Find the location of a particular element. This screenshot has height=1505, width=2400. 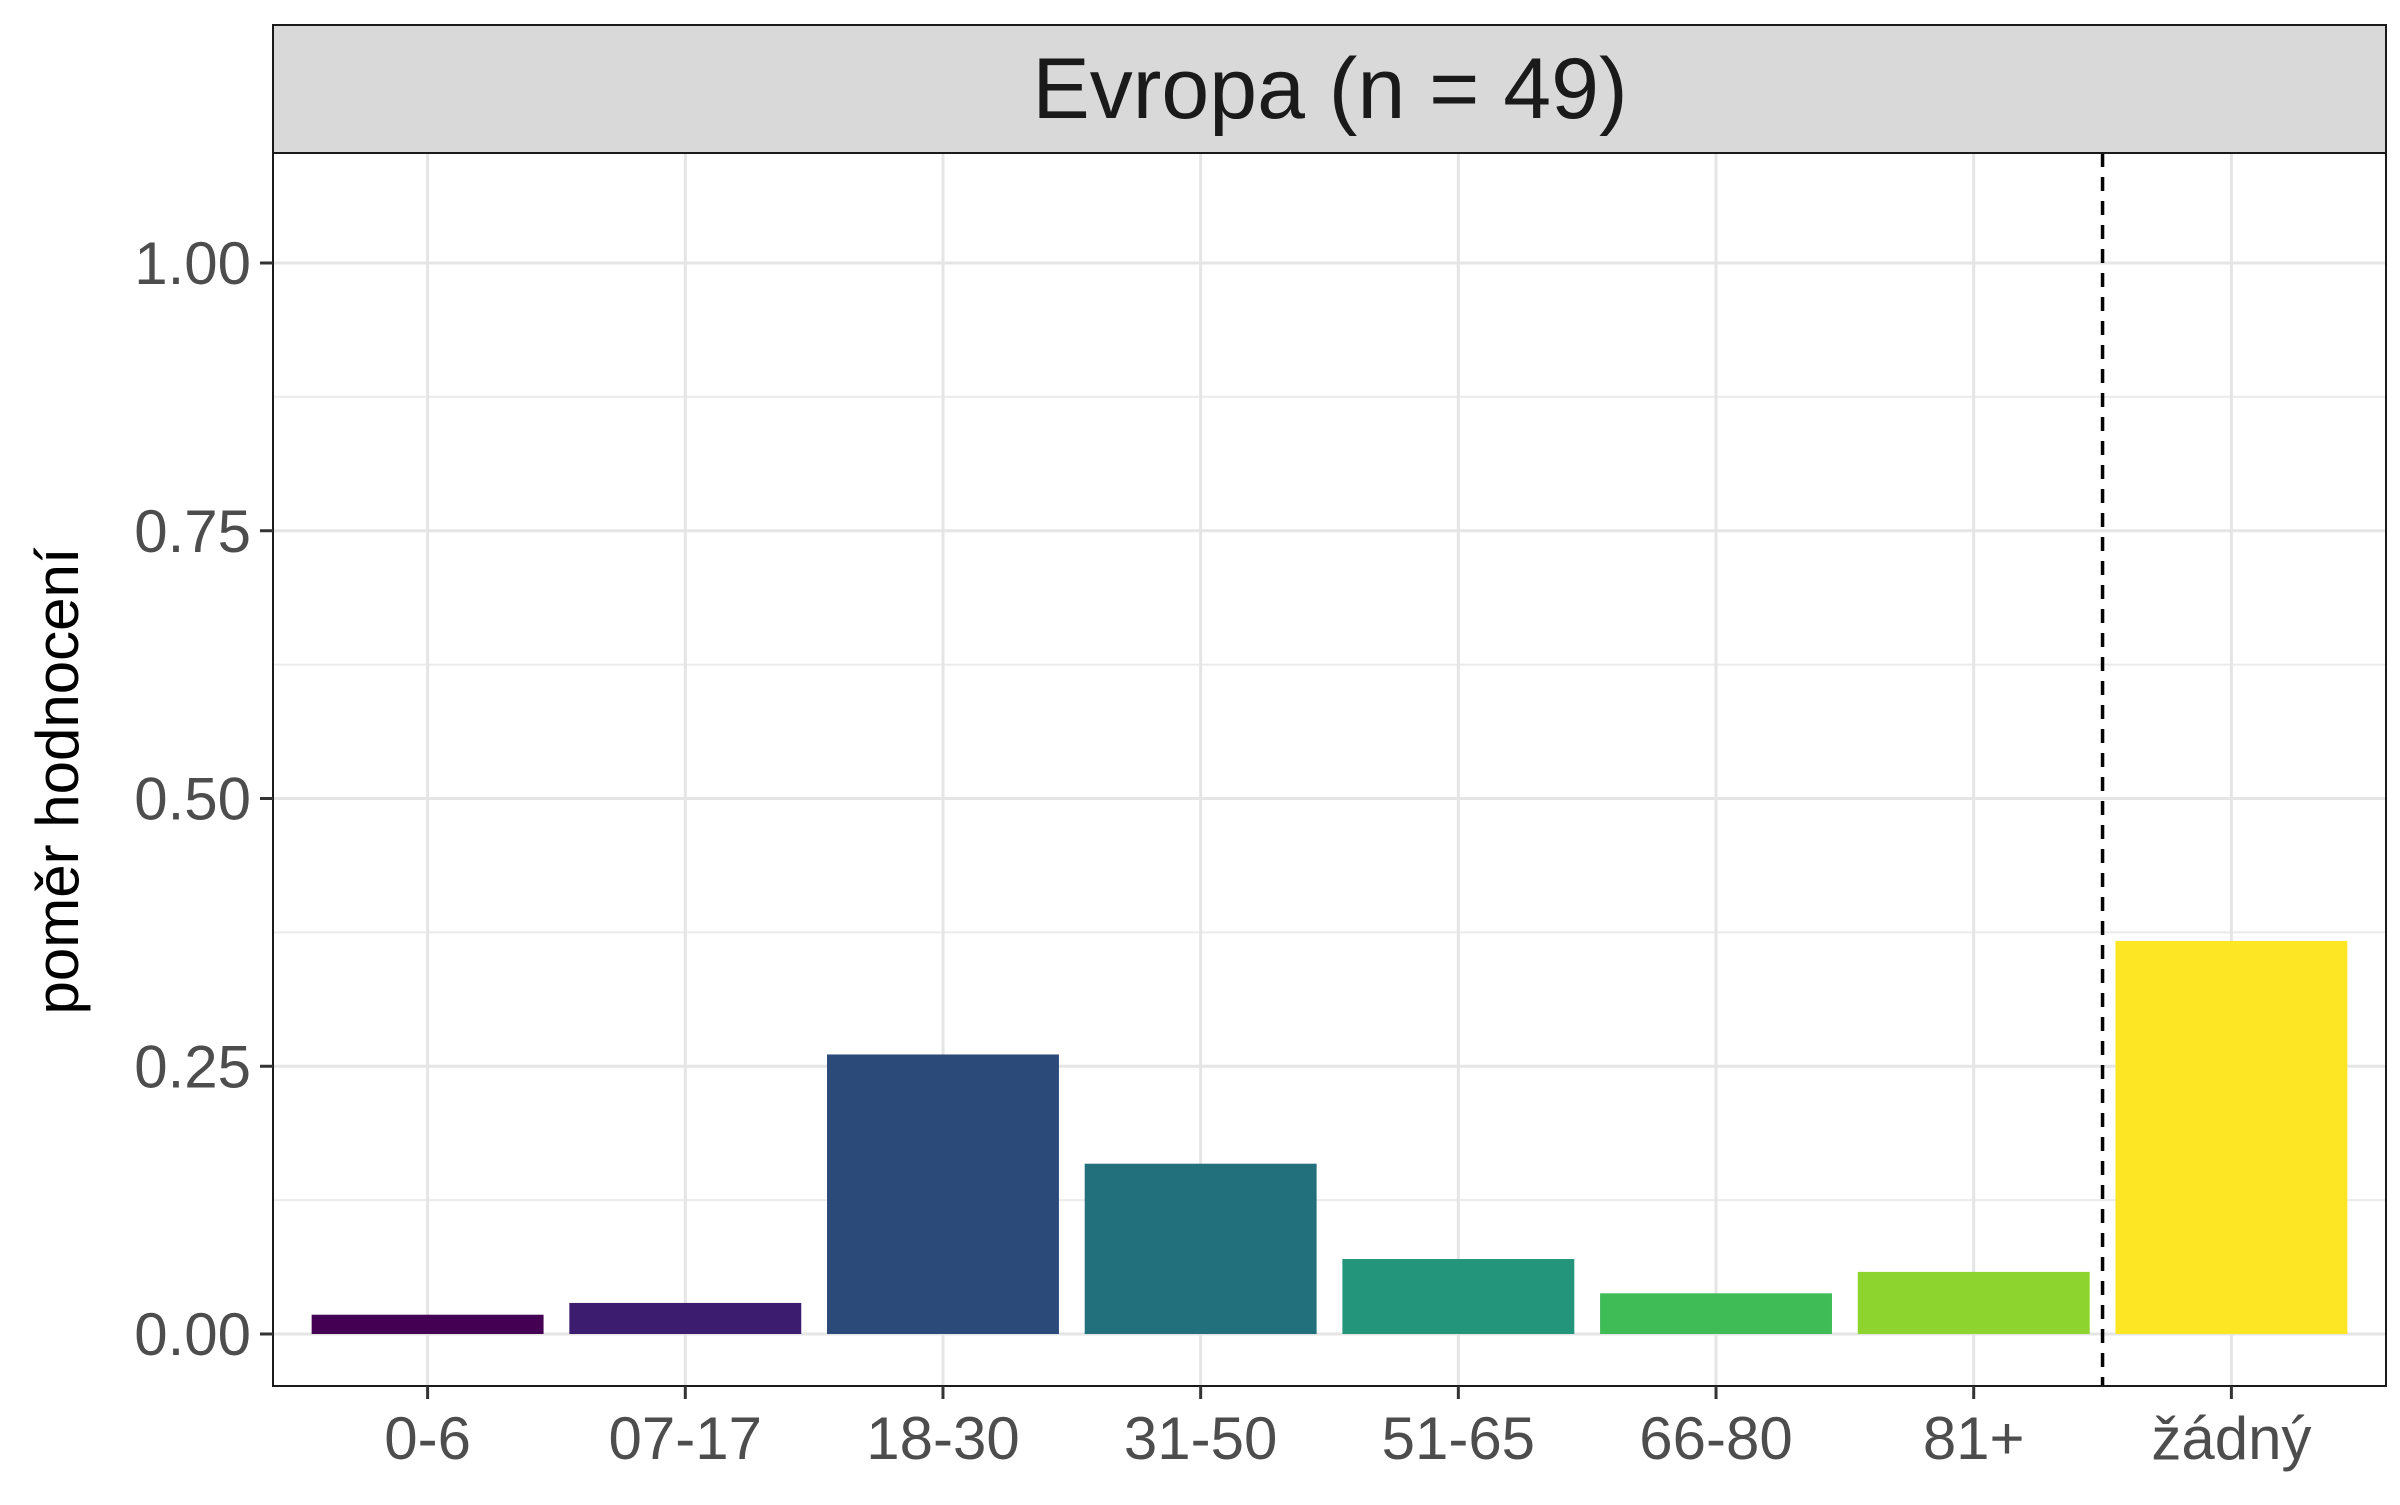

x-tick-label: 31-50 is located at coordinates (1200, 1438).